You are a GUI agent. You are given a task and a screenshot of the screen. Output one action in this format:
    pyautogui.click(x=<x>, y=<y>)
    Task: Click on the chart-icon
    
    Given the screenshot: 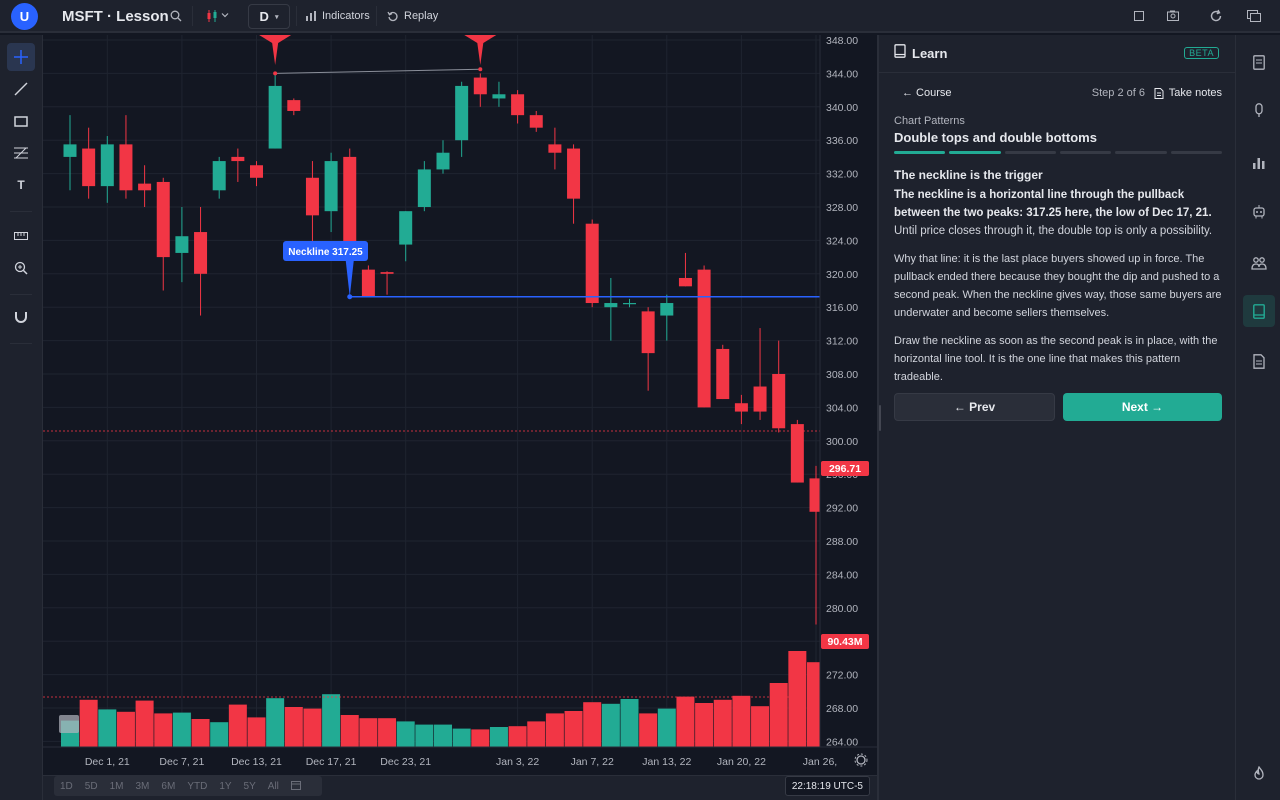 What is the action you would take?
    pyautogui.click(x=1259, y=162)
    